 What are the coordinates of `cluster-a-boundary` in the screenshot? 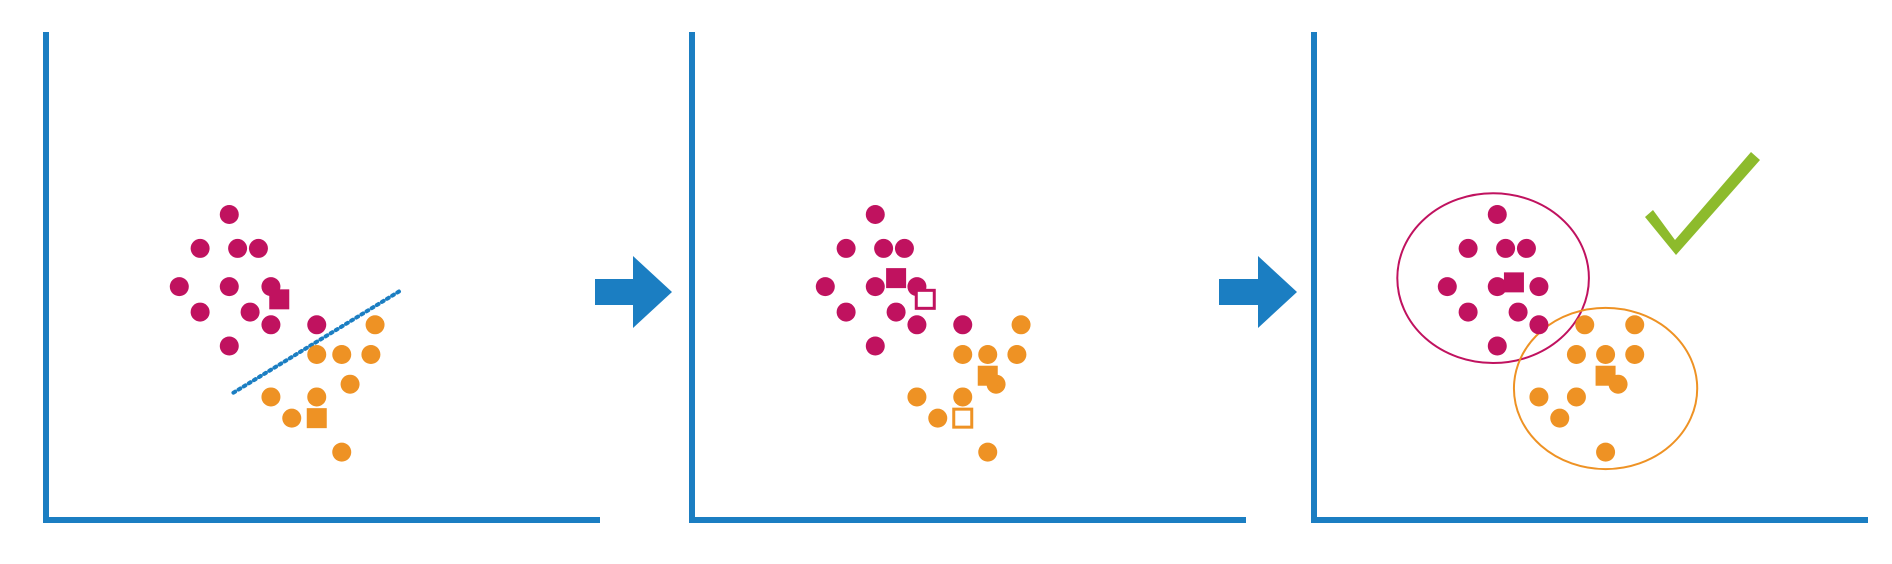 It's located at (1493, 278).